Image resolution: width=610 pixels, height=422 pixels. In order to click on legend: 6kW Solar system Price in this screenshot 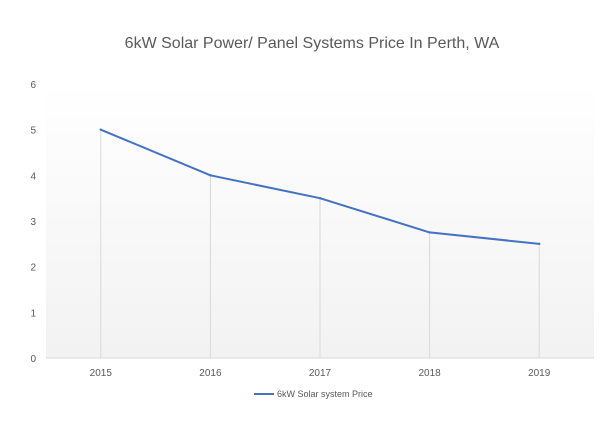, I will do `click(313, 394)`.